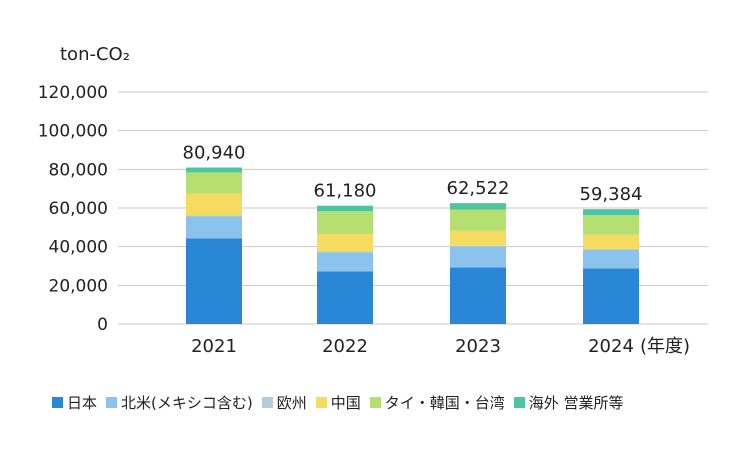 This screenshot has height=460, width=740. I want to click on y-axis-unit-label: ton-CO₂, so click(95, 54).